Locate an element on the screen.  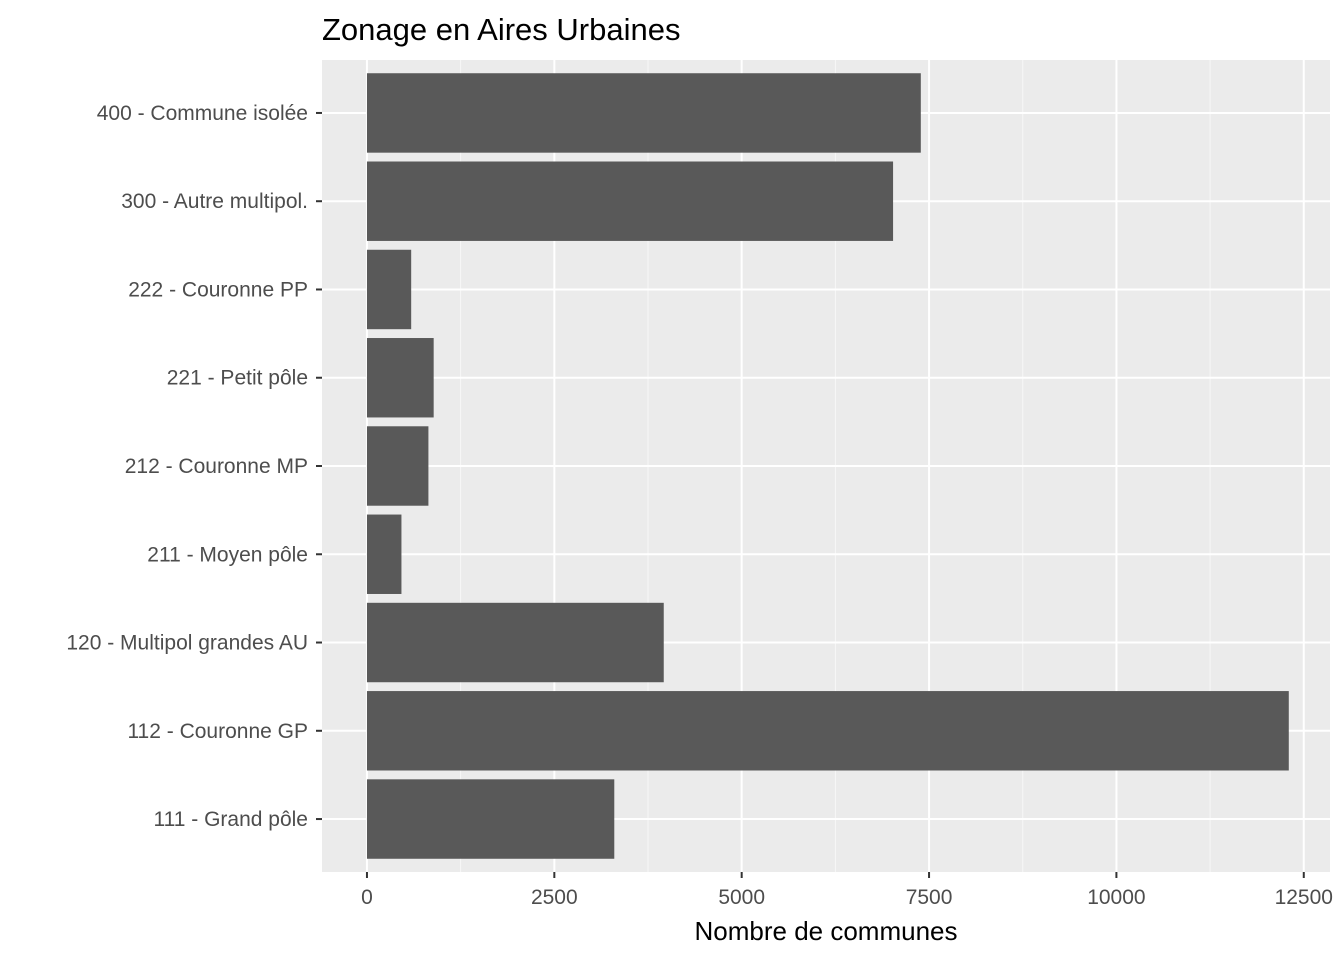
y-tick-label: 212 - Couronne MP is located at coordinates (216, 466).